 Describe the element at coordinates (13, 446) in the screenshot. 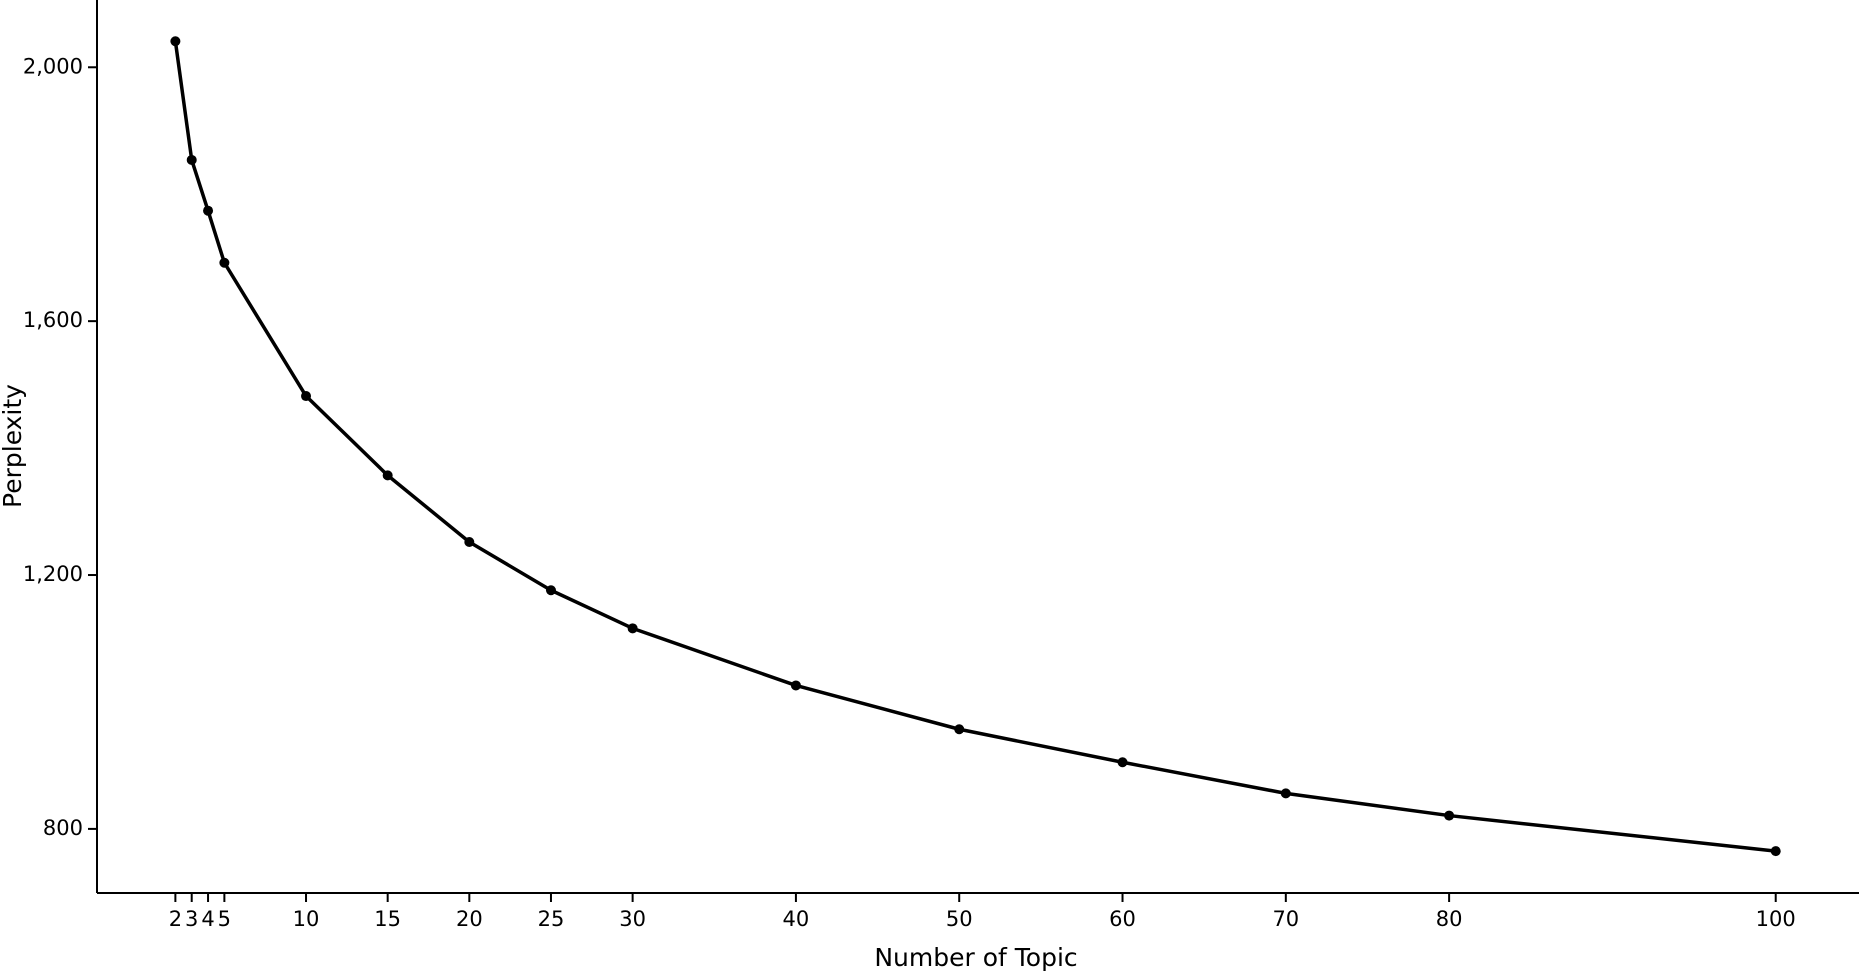

I see `y-axis-label: Perplexity` at that location.